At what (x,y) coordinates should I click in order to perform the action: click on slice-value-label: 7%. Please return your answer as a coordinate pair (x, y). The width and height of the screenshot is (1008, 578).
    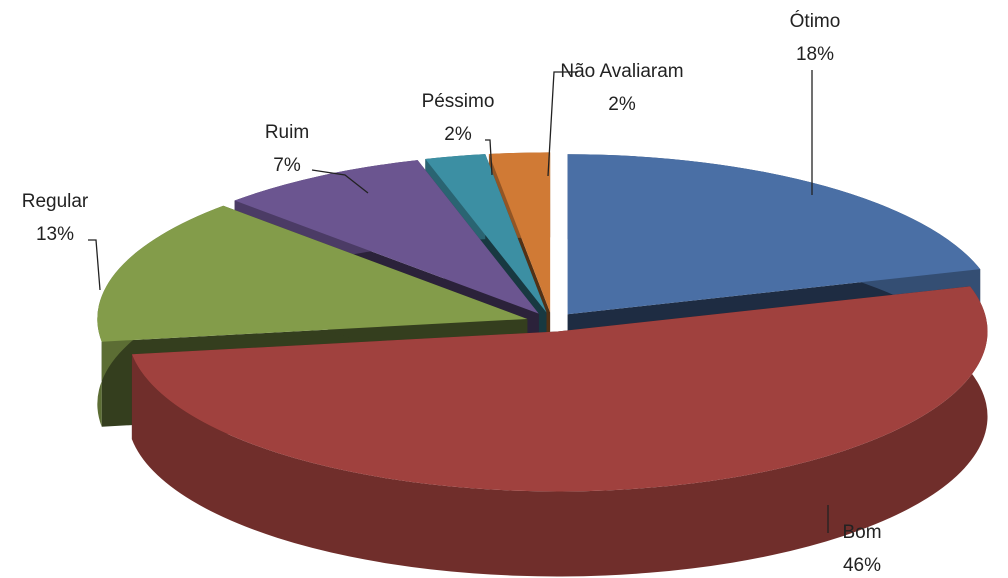
    Looking at the image, I should click on (287, 165).